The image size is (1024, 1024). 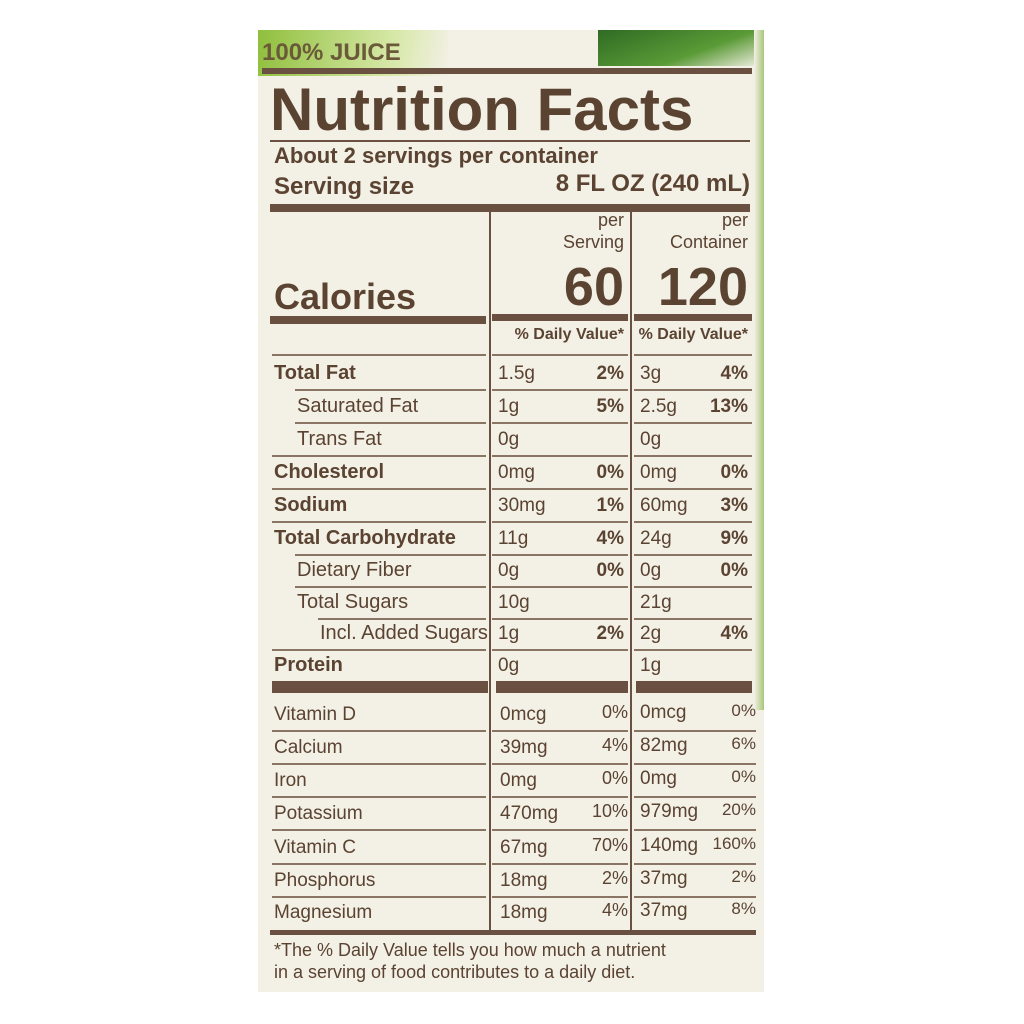 What do you see at coordinates (614, 878) in the screenshot?
I see `serving-dv: 2%` at bounding box center [614, 878].